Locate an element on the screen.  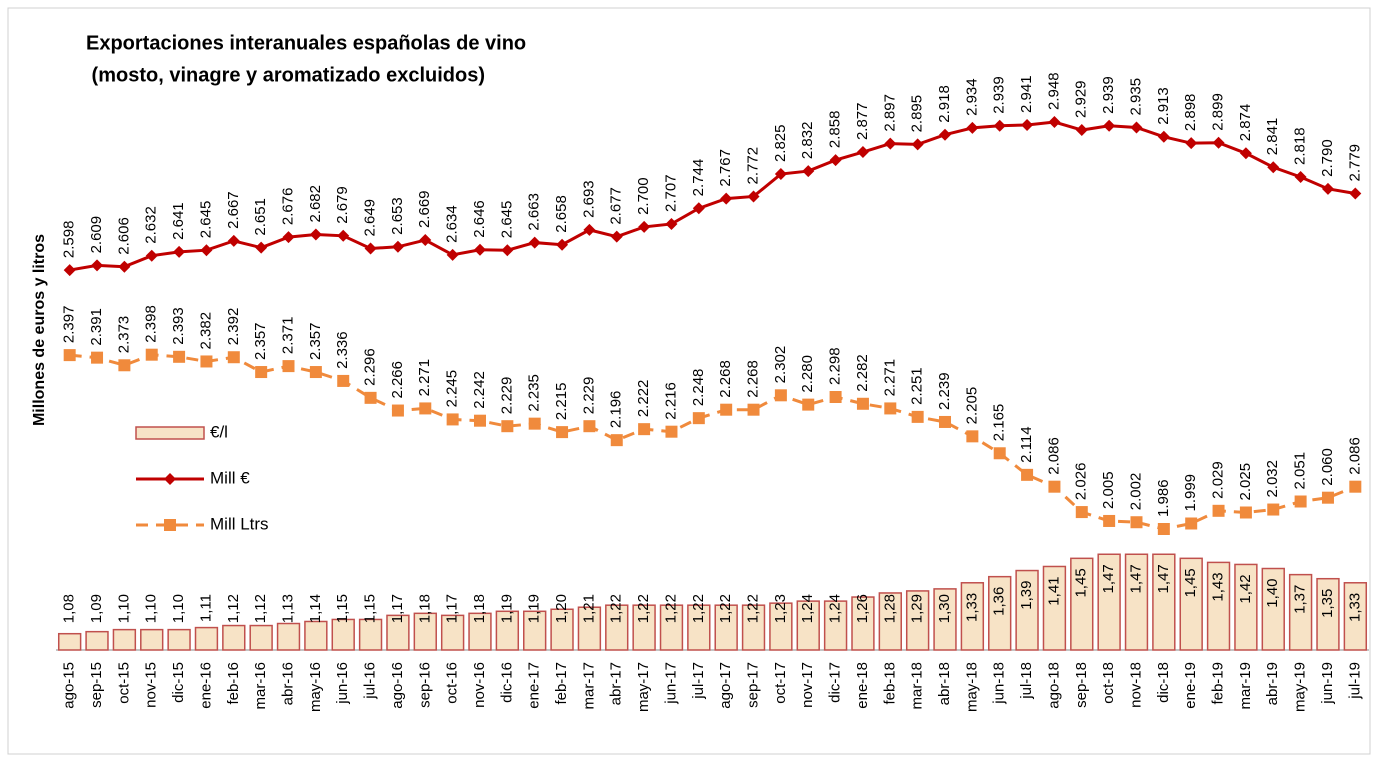
x-tick-label: ago-18 is located at coordinates (1053, 685).